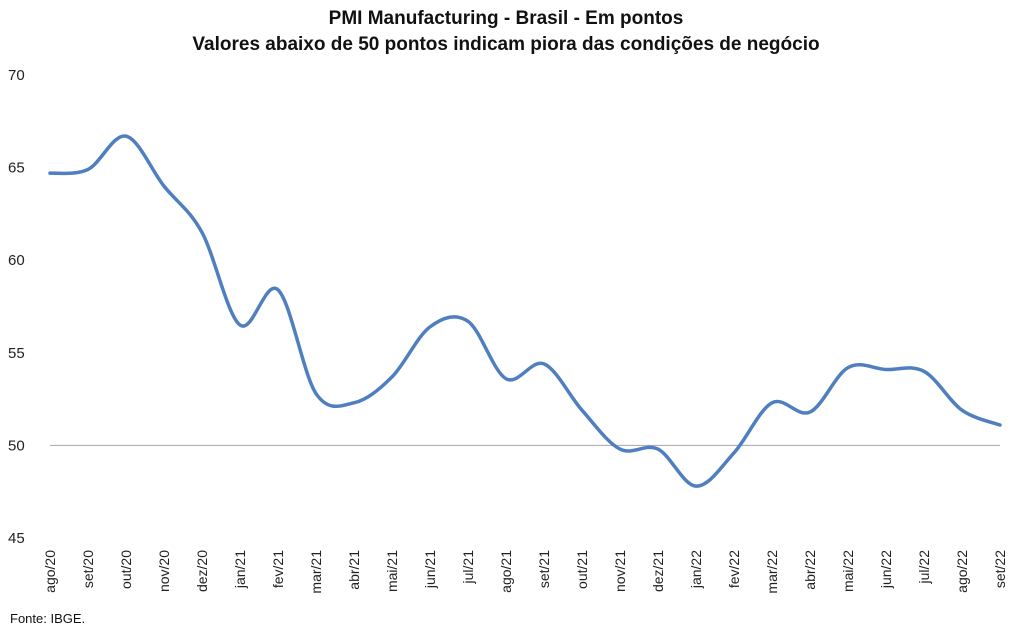 The image size is (1012, 632). What do you see at coordinates (772, 572) in the screenshot?
I see `x-tick-label: mar/22` at bounding box center [772, 572].